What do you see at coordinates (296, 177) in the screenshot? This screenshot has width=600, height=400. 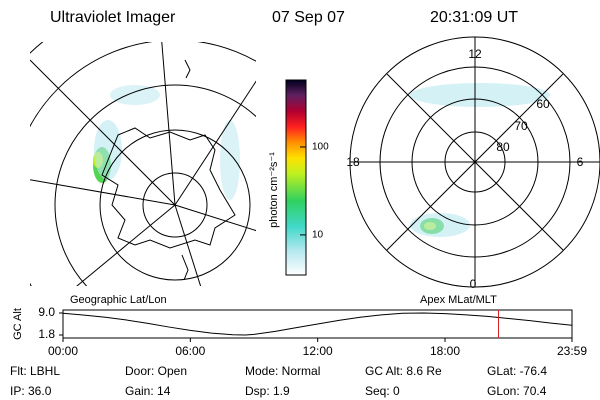 I see `colorbar` at bounding box center [296, 177].